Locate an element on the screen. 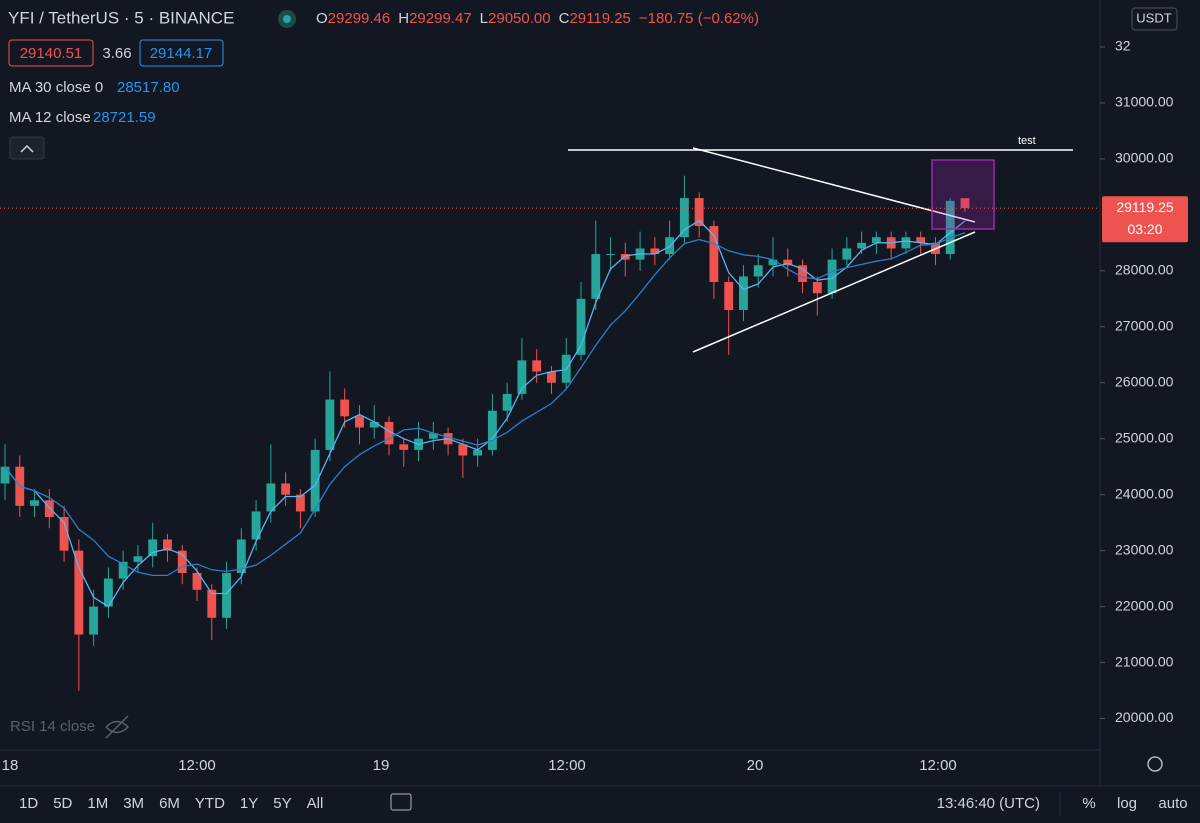  range-button: 1Y is located at coordinates (249, 803).